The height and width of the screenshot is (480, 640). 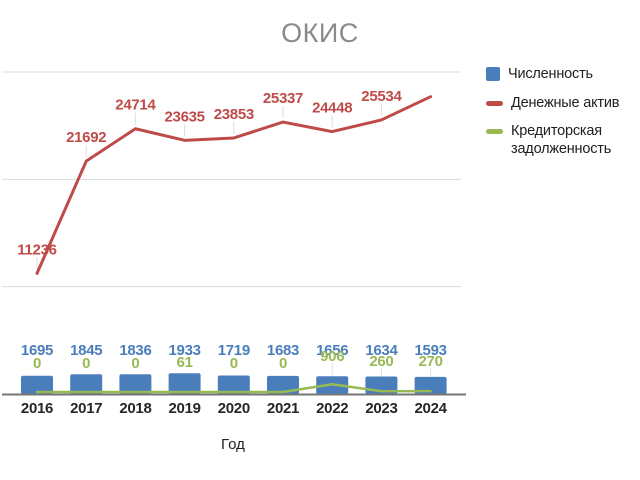 I want to click on x-tick-label: 2024, so click(x=431, y=408).